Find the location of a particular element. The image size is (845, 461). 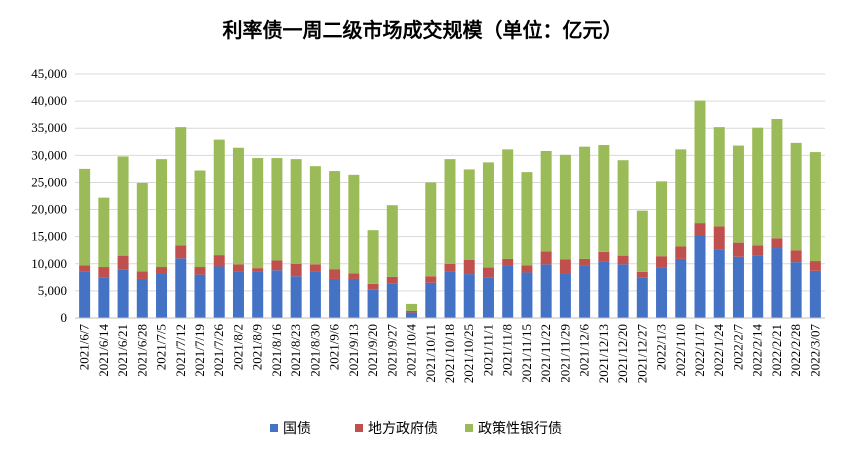

x-tick-label: 2021/11/29 is located at coordinates (564, 353).